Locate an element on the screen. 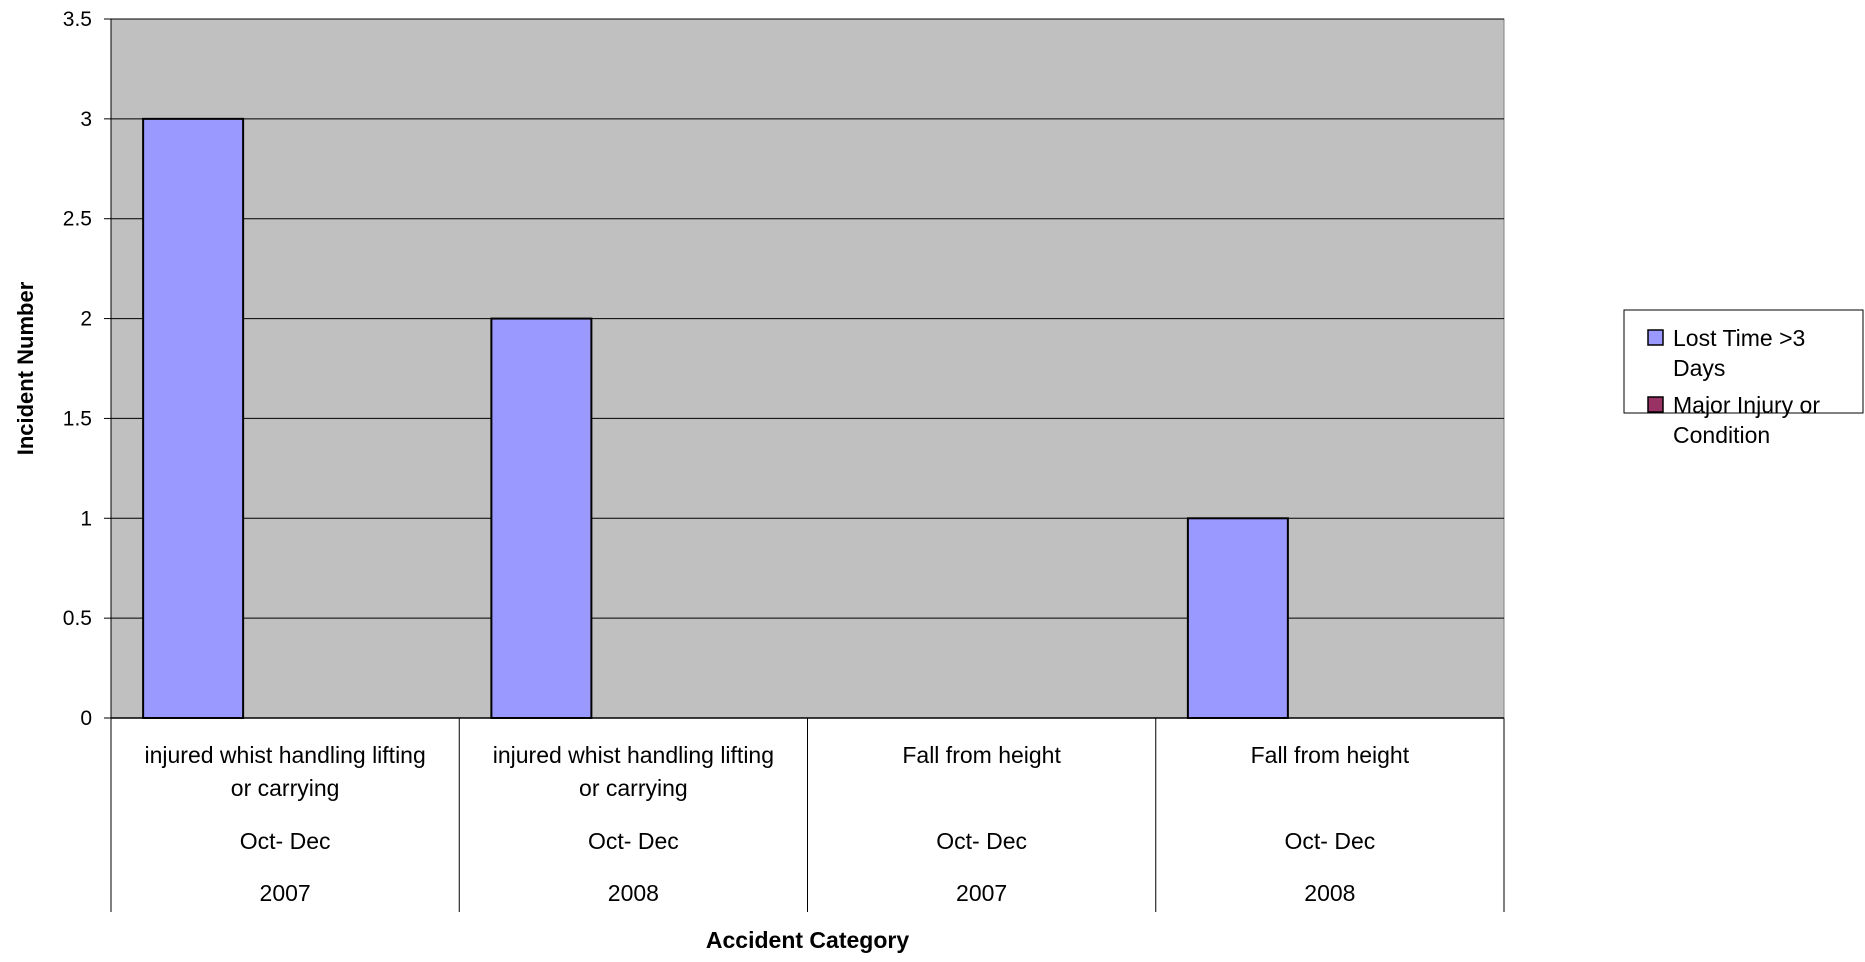 The width and height of the screenshot is (1865, 962). y-axis-title: Incident Number is located at coordinates (25, 368).